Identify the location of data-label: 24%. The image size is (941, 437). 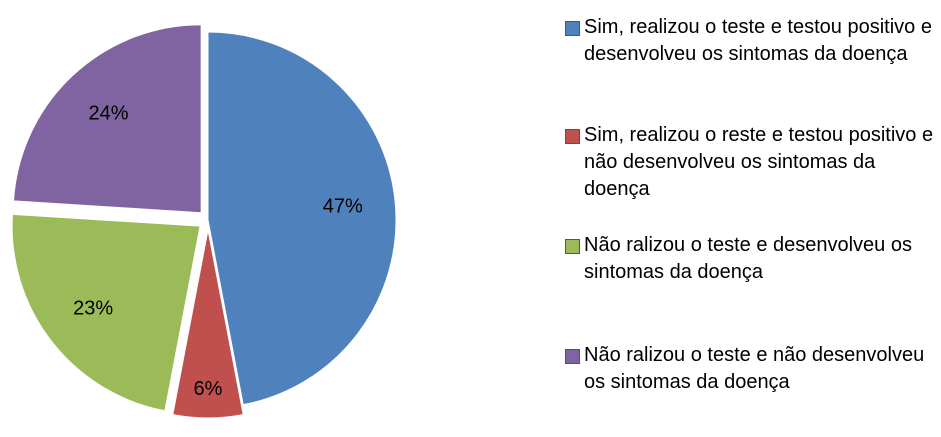
(108, 113).